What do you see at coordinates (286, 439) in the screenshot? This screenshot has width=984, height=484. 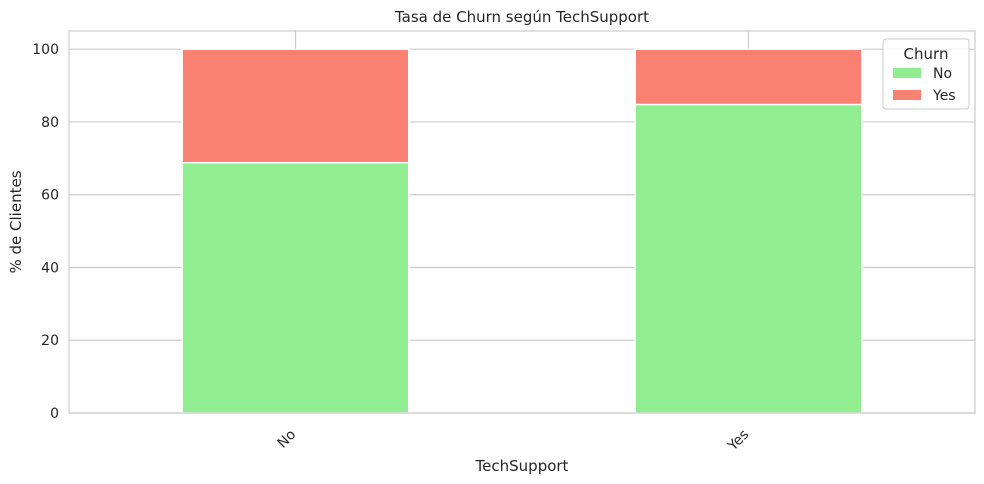 I see `x-tick-label: No` at bounding box center [286, 439].